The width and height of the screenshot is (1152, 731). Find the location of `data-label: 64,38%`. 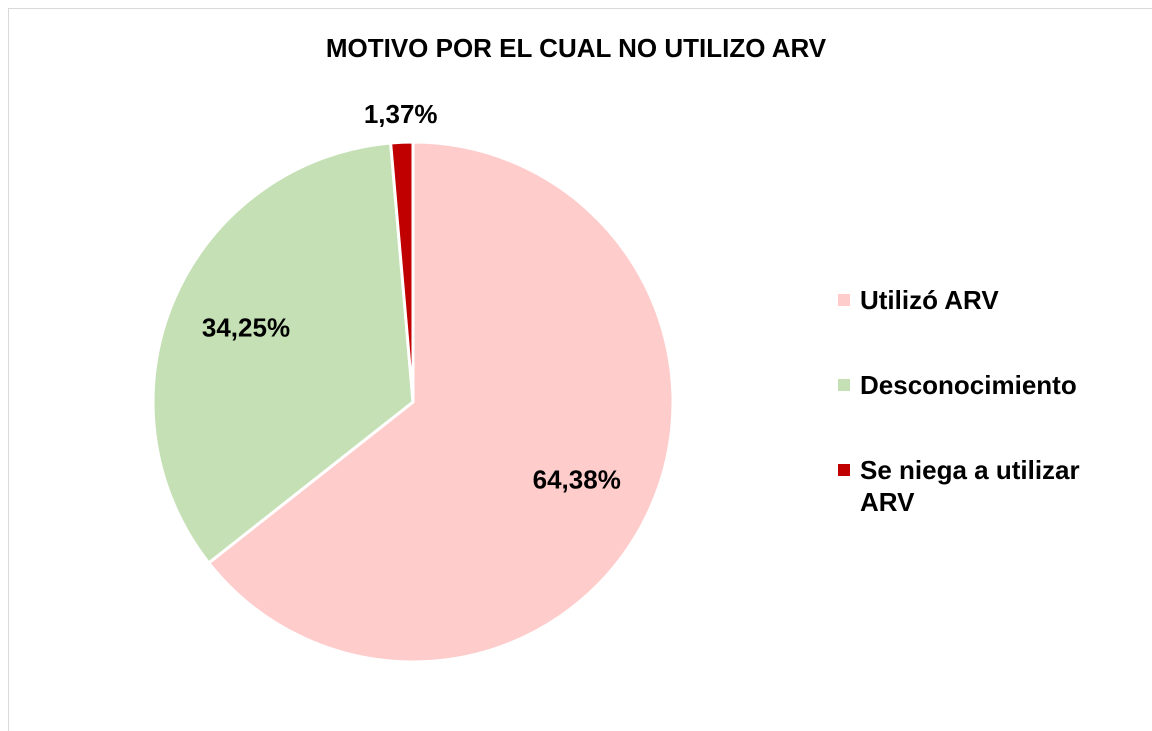

data-label: 64,38% is located at coordinates (577, 479).